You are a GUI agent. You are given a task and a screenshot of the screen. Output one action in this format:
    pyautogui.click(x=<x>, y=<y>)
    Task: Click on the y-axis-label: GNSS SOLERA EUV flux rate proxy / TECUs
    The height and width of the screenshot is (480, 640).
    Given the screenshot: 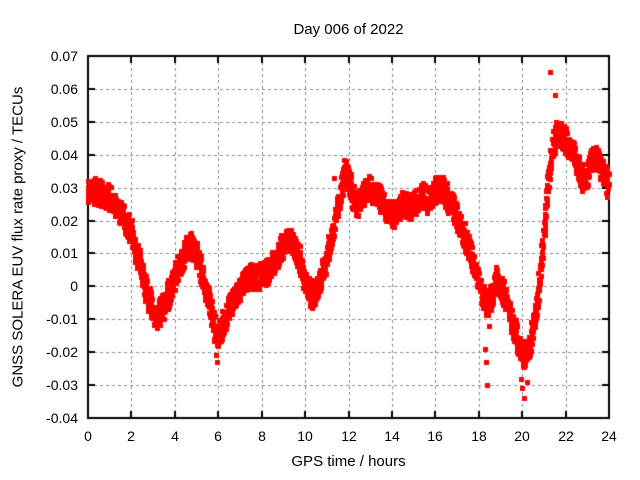 What is the action you would take?
    pyautogui.click(x=18, y=237)
    